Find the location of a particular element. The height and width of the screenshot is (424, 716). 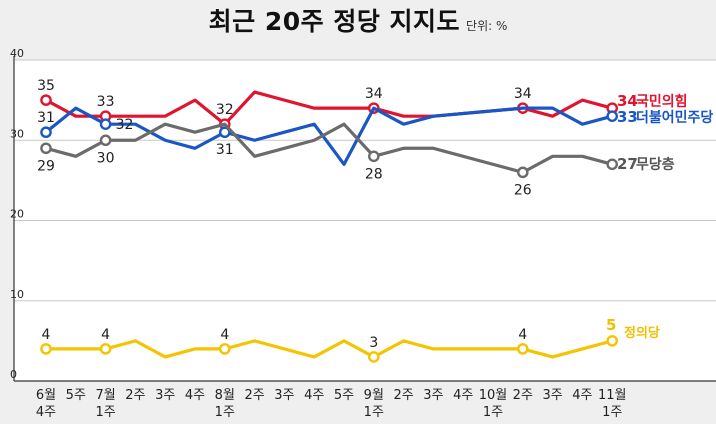

unit-label: 단위: % is located at coordinates (487, 26).